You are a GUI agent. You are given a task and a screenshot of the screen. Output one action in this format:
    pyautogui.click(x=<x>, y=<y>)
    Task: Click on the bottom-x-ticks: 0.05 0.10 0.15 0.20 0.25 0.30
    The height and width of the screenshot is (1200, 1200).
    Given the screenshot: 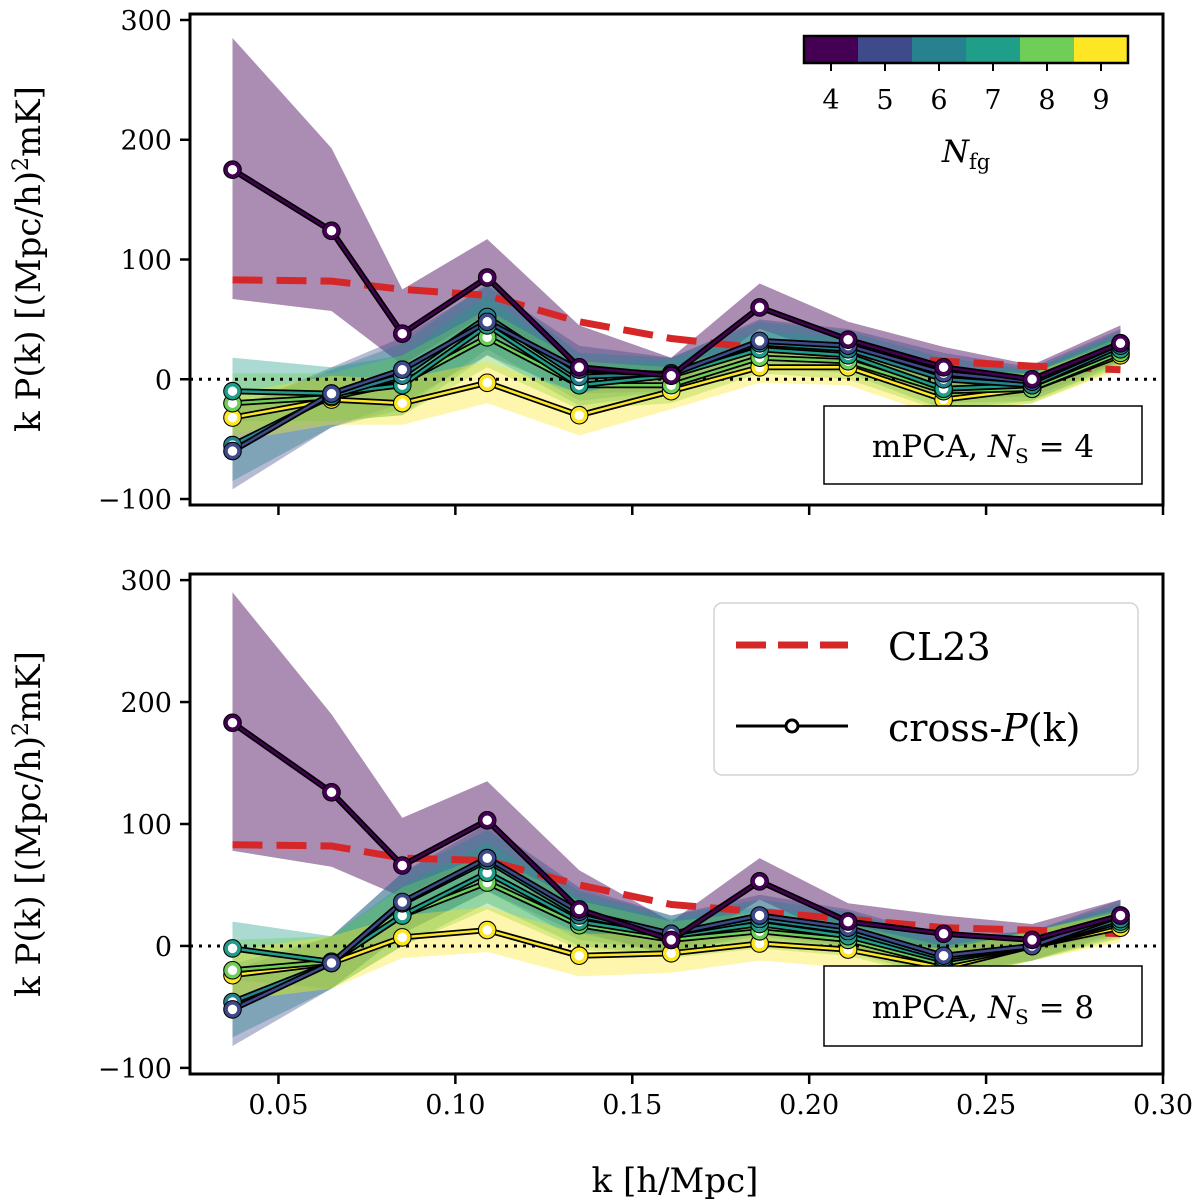 What is the action you would take?
    pyautogui.click(x=720, y=1097)
    